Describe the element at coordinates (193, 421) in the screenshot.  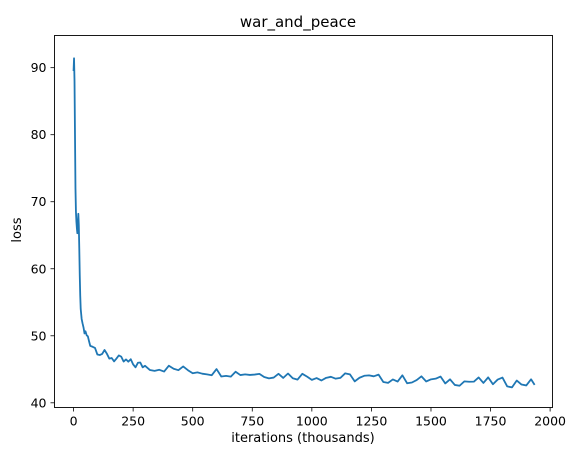
I see `x-tick-label: 500` at that location.